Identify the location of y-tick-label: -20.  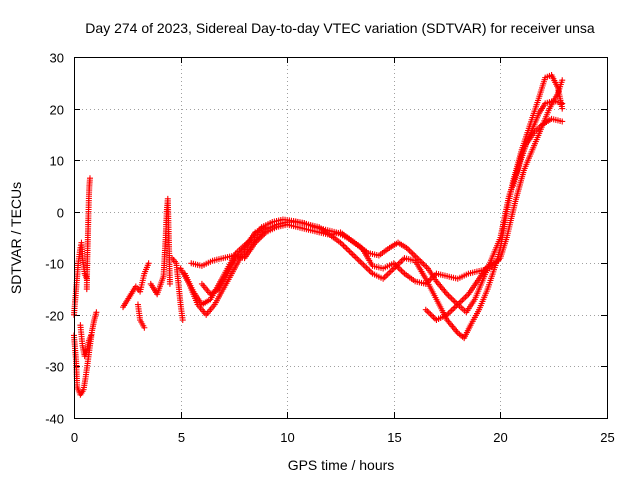
(54, 316).